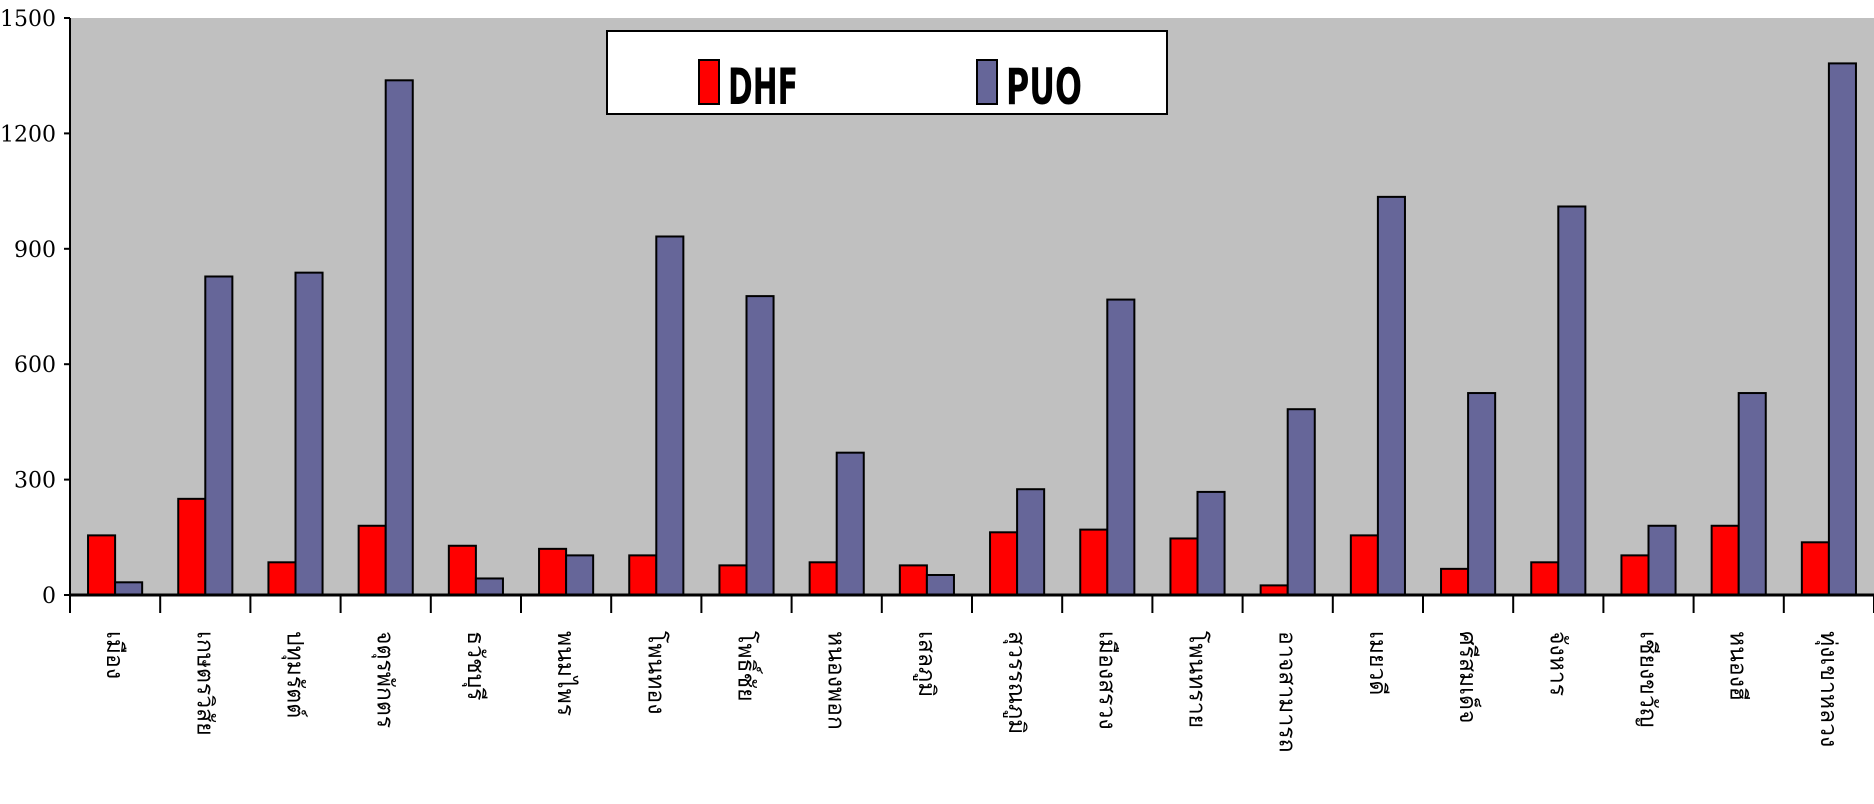  I want to click on category-label: อาจสามารถ, so click(1287, 692).